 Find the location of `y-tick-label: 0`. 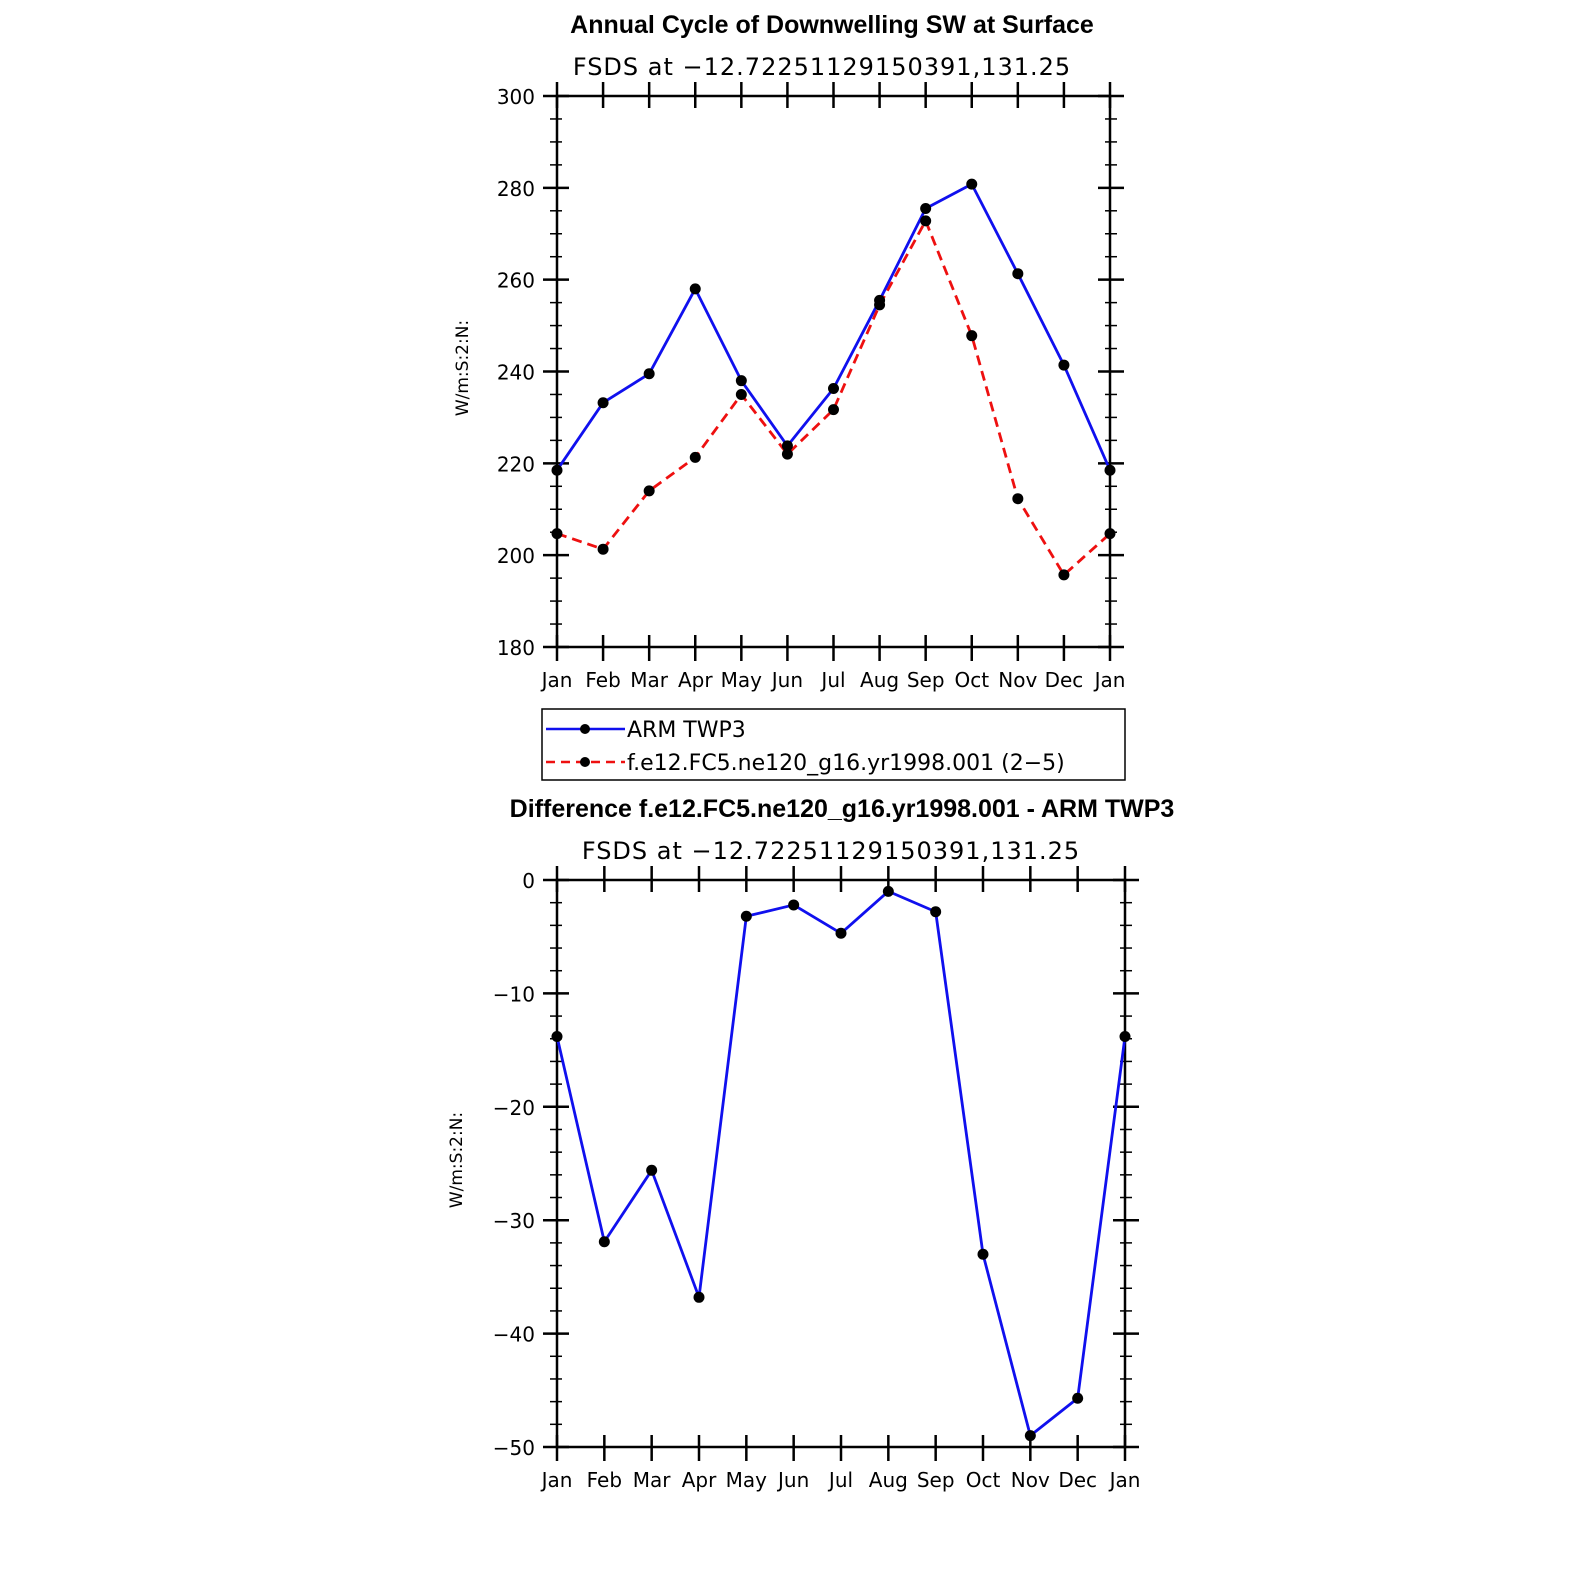

y-tick-label: 0 is located at coordinates (528, 881).